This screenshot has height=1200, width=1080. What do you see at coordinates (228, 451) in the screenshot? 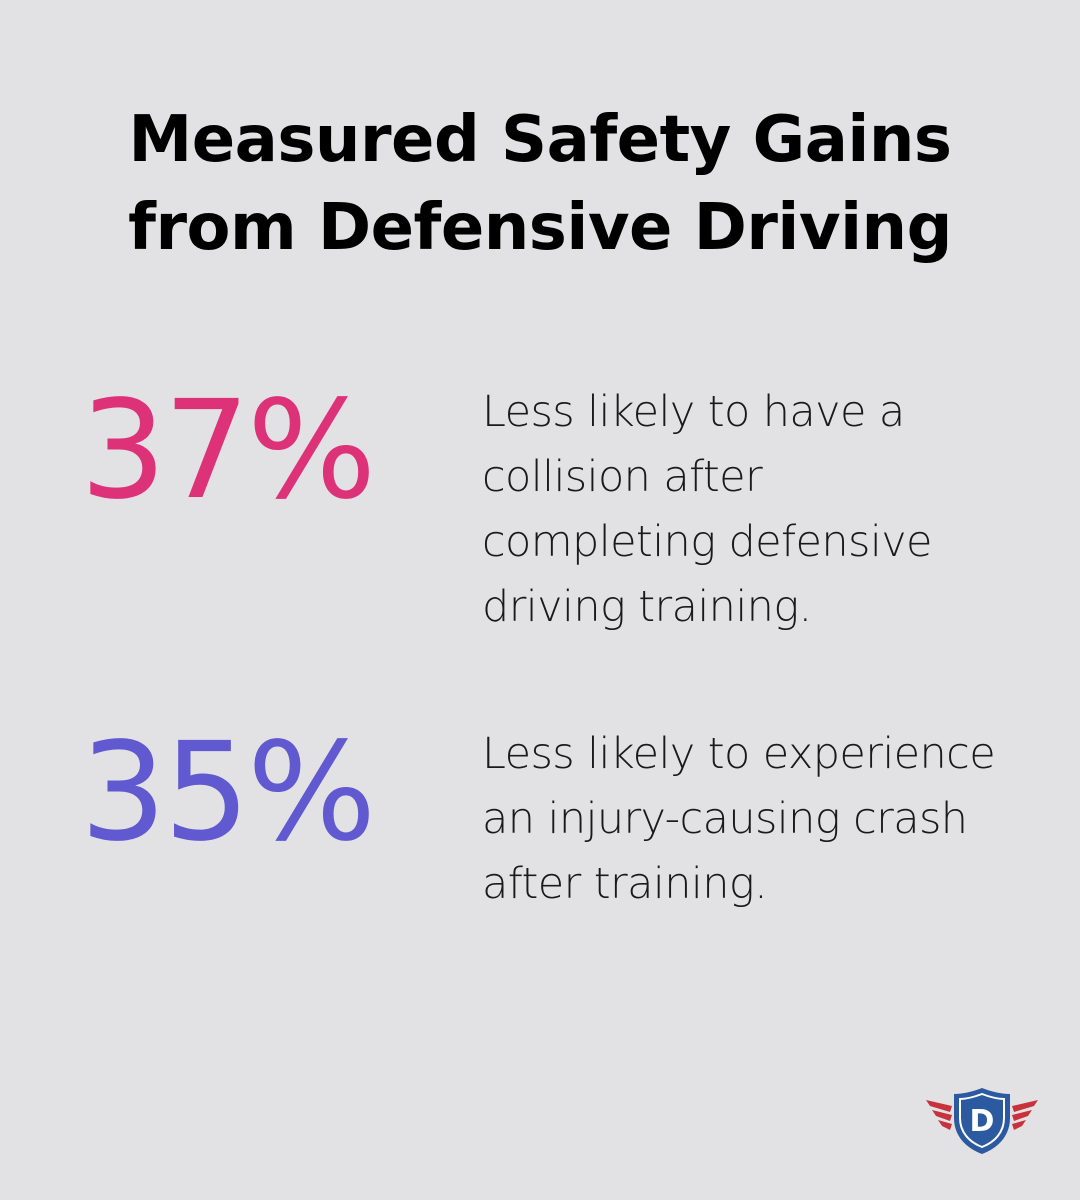
I see `stat-value-percent: 37%` at bounding box center [228, 451].